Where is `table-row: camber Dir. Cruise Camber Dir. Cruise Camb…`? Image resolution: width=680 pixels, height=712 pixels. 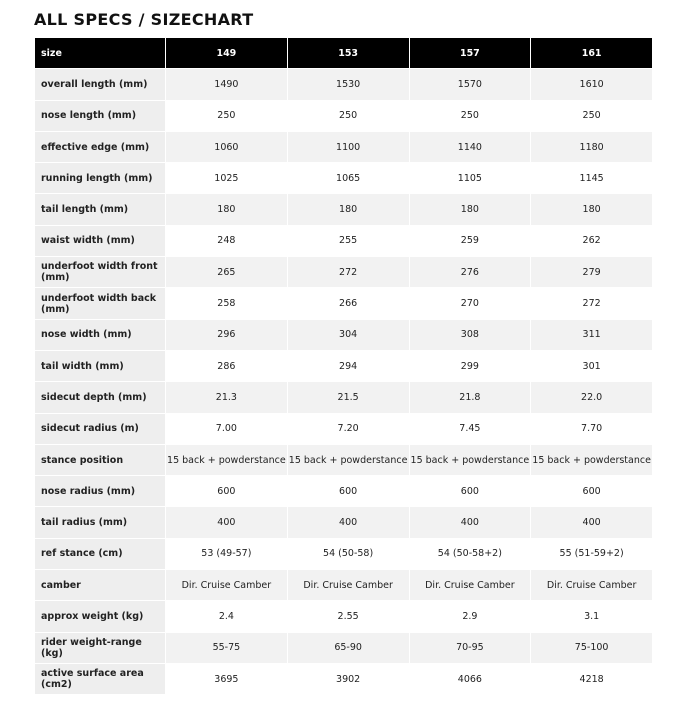
table-row: camber Dir. Cruise Camber Dir. Cruise Camb… is located at coordinates (343, 585).